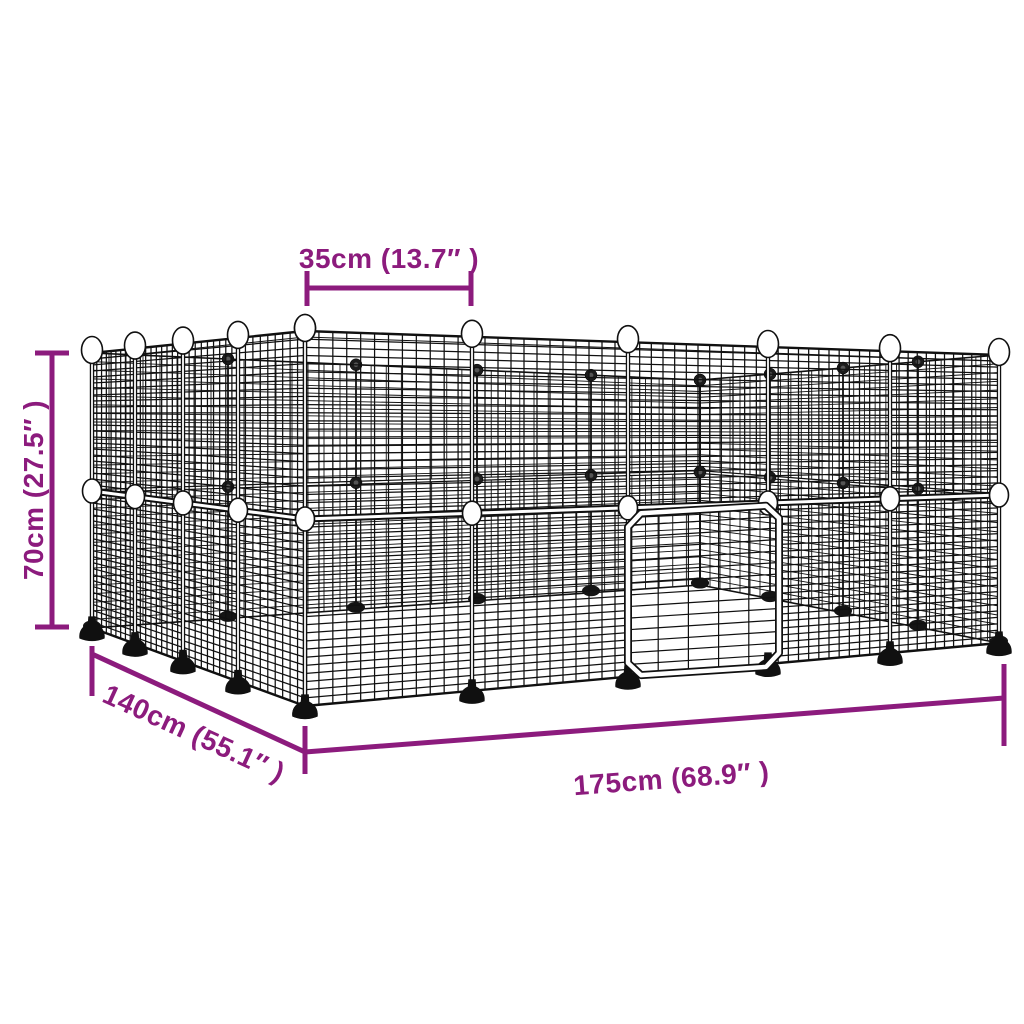 The width and height of the screenshot is (1024, 1024). Describe the element at coordinates (389, 258) in the screenshot. I see `panel-width-label: 35cm (13.7″ )` at that location.